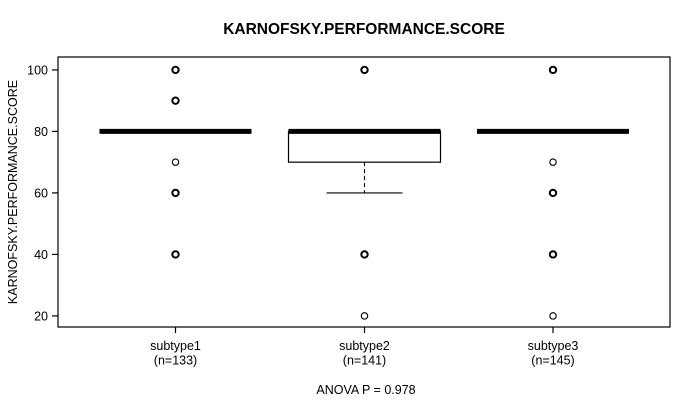  Describe the element at coordinates (41, 255) in the screenshot. I see `y-tick-label: 40` at that location.